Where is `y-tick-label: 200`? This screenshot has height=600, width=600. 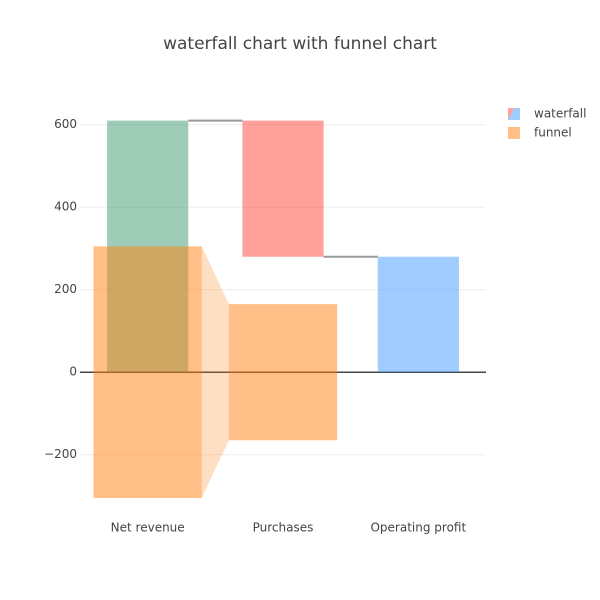
y-tick-label: 200 is located at coordinates (65, 289).